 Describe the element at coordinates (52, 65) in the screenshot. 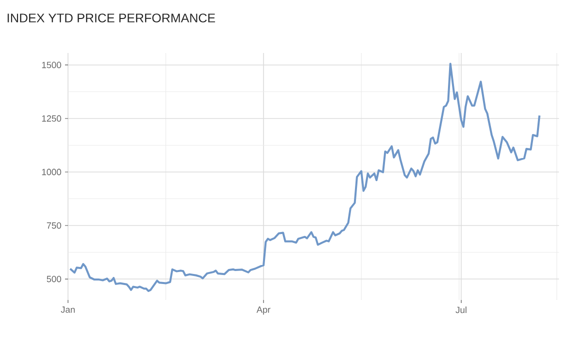

I see `y-tick-label: 1500` at that location.